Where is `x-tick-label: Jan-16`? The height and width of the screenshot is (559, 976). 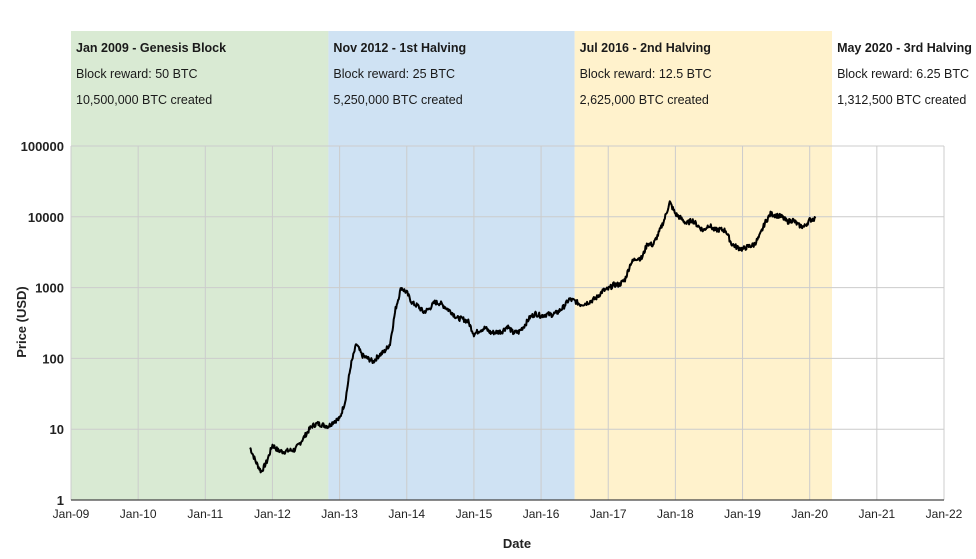 x-tick-label: Jan-16 is located at coordinates (541, 514).